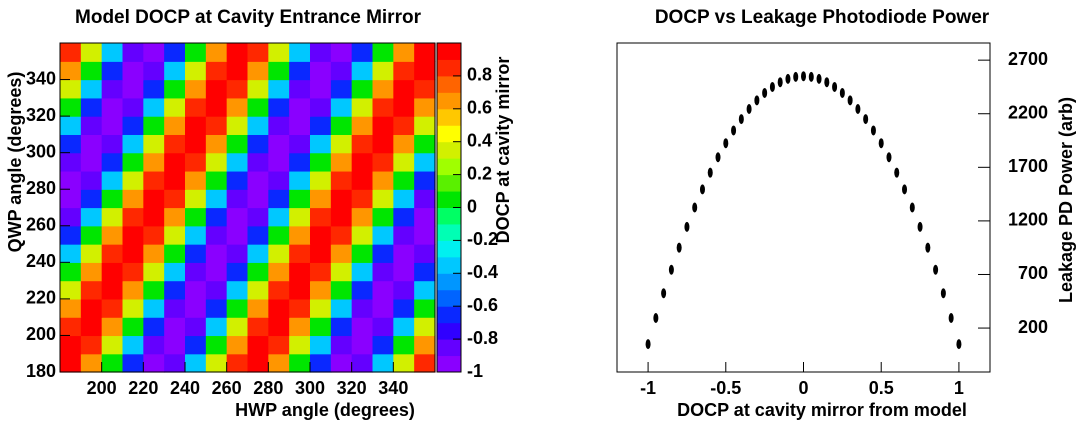 Image resolution: width=1085 pixels, height=429 pixels. Describe the element at coordinates (479, 75) in the screenshot. I see `color-scale-tick-label: 0.8` at that location.